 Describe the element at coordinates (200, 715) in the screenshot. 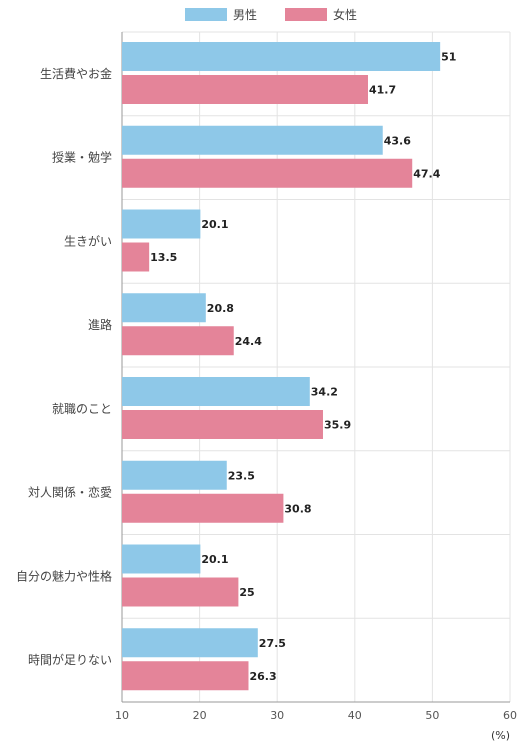

I see `x-tick-label-1: 20` at that location.